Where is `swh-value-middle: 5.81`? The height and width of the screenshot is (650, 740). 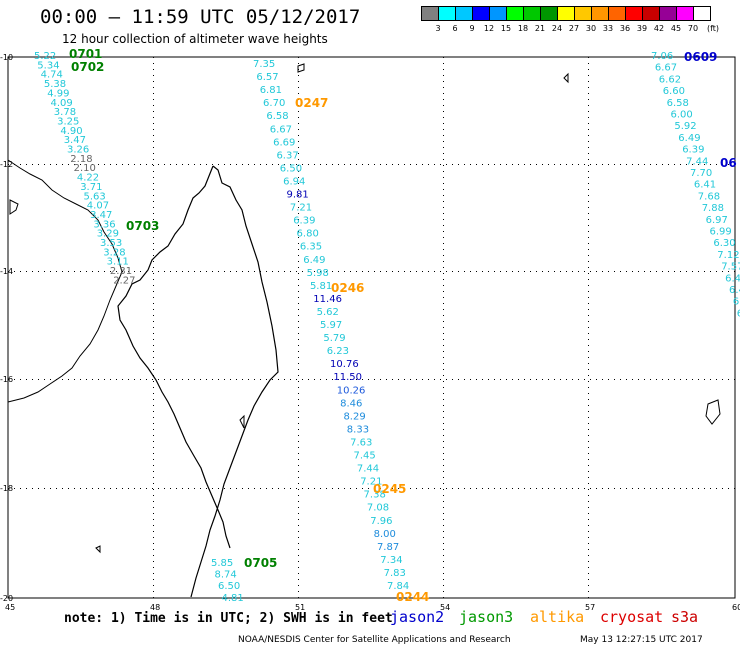 swh-value-middle: 5.81 is located at coordinates (321, 286).